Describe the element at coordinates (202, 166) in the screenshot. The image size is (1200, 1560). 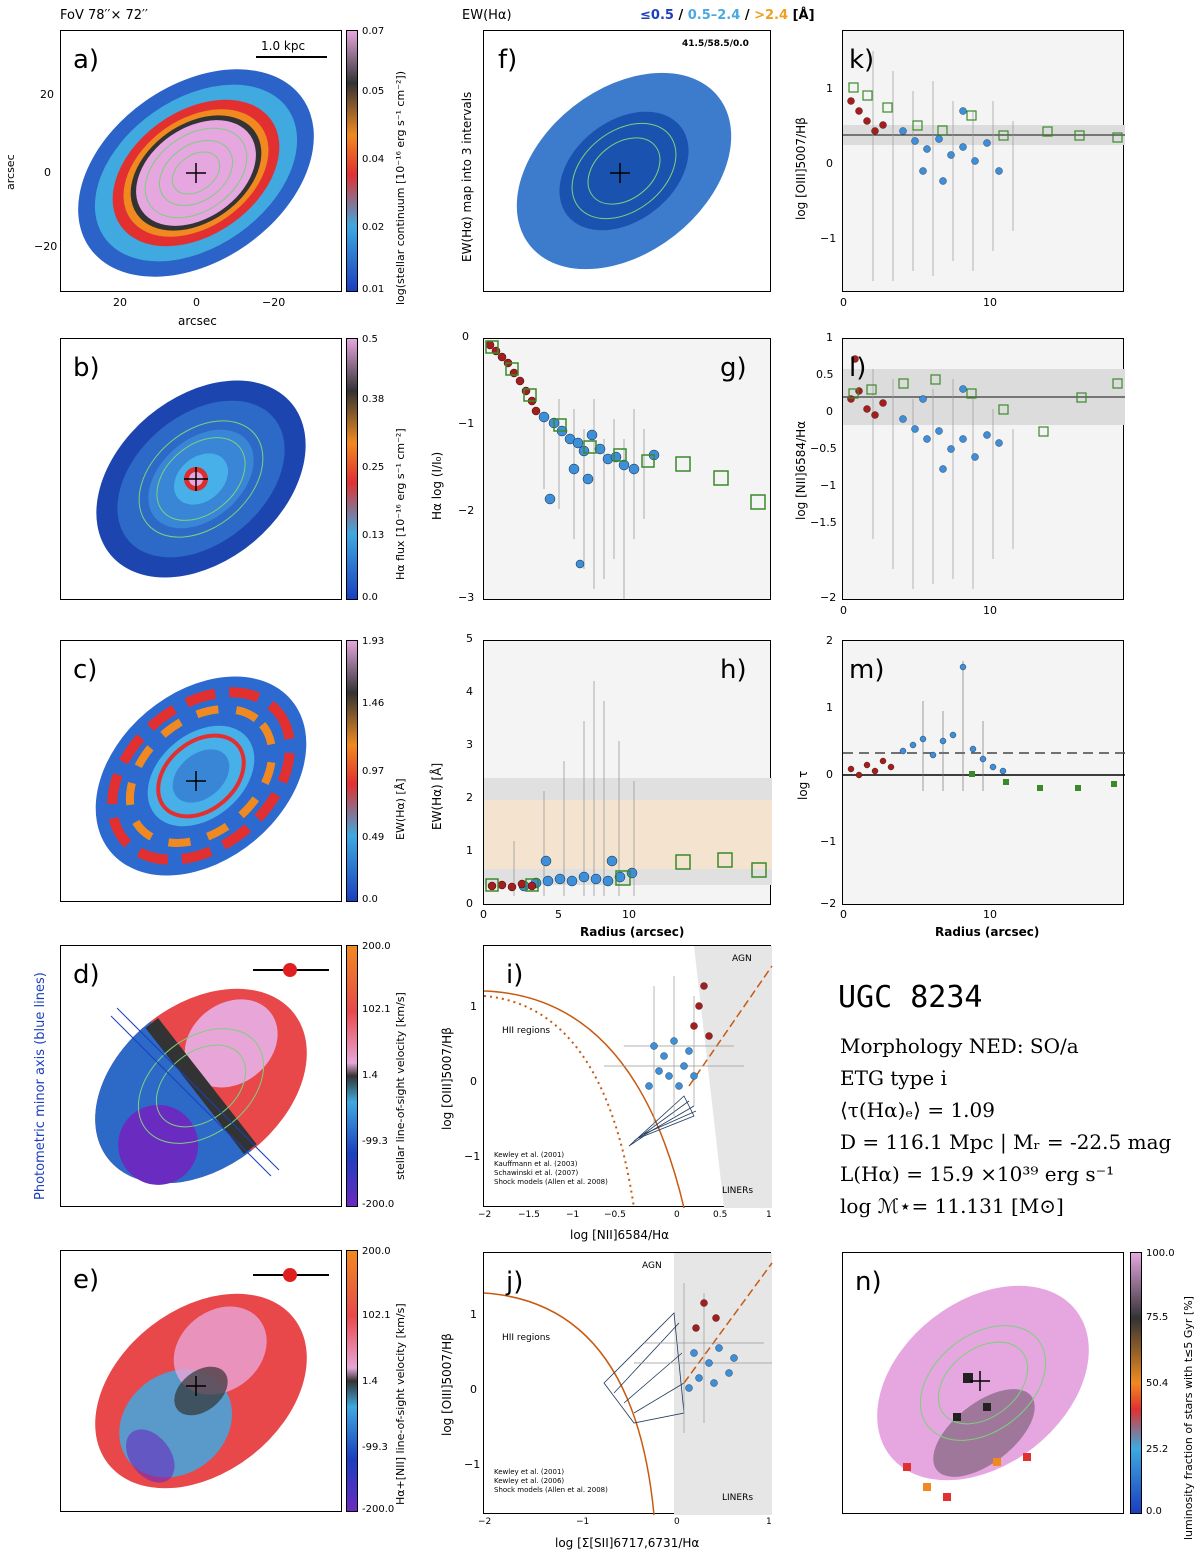
I see `panel-a-galaxy` at that location.